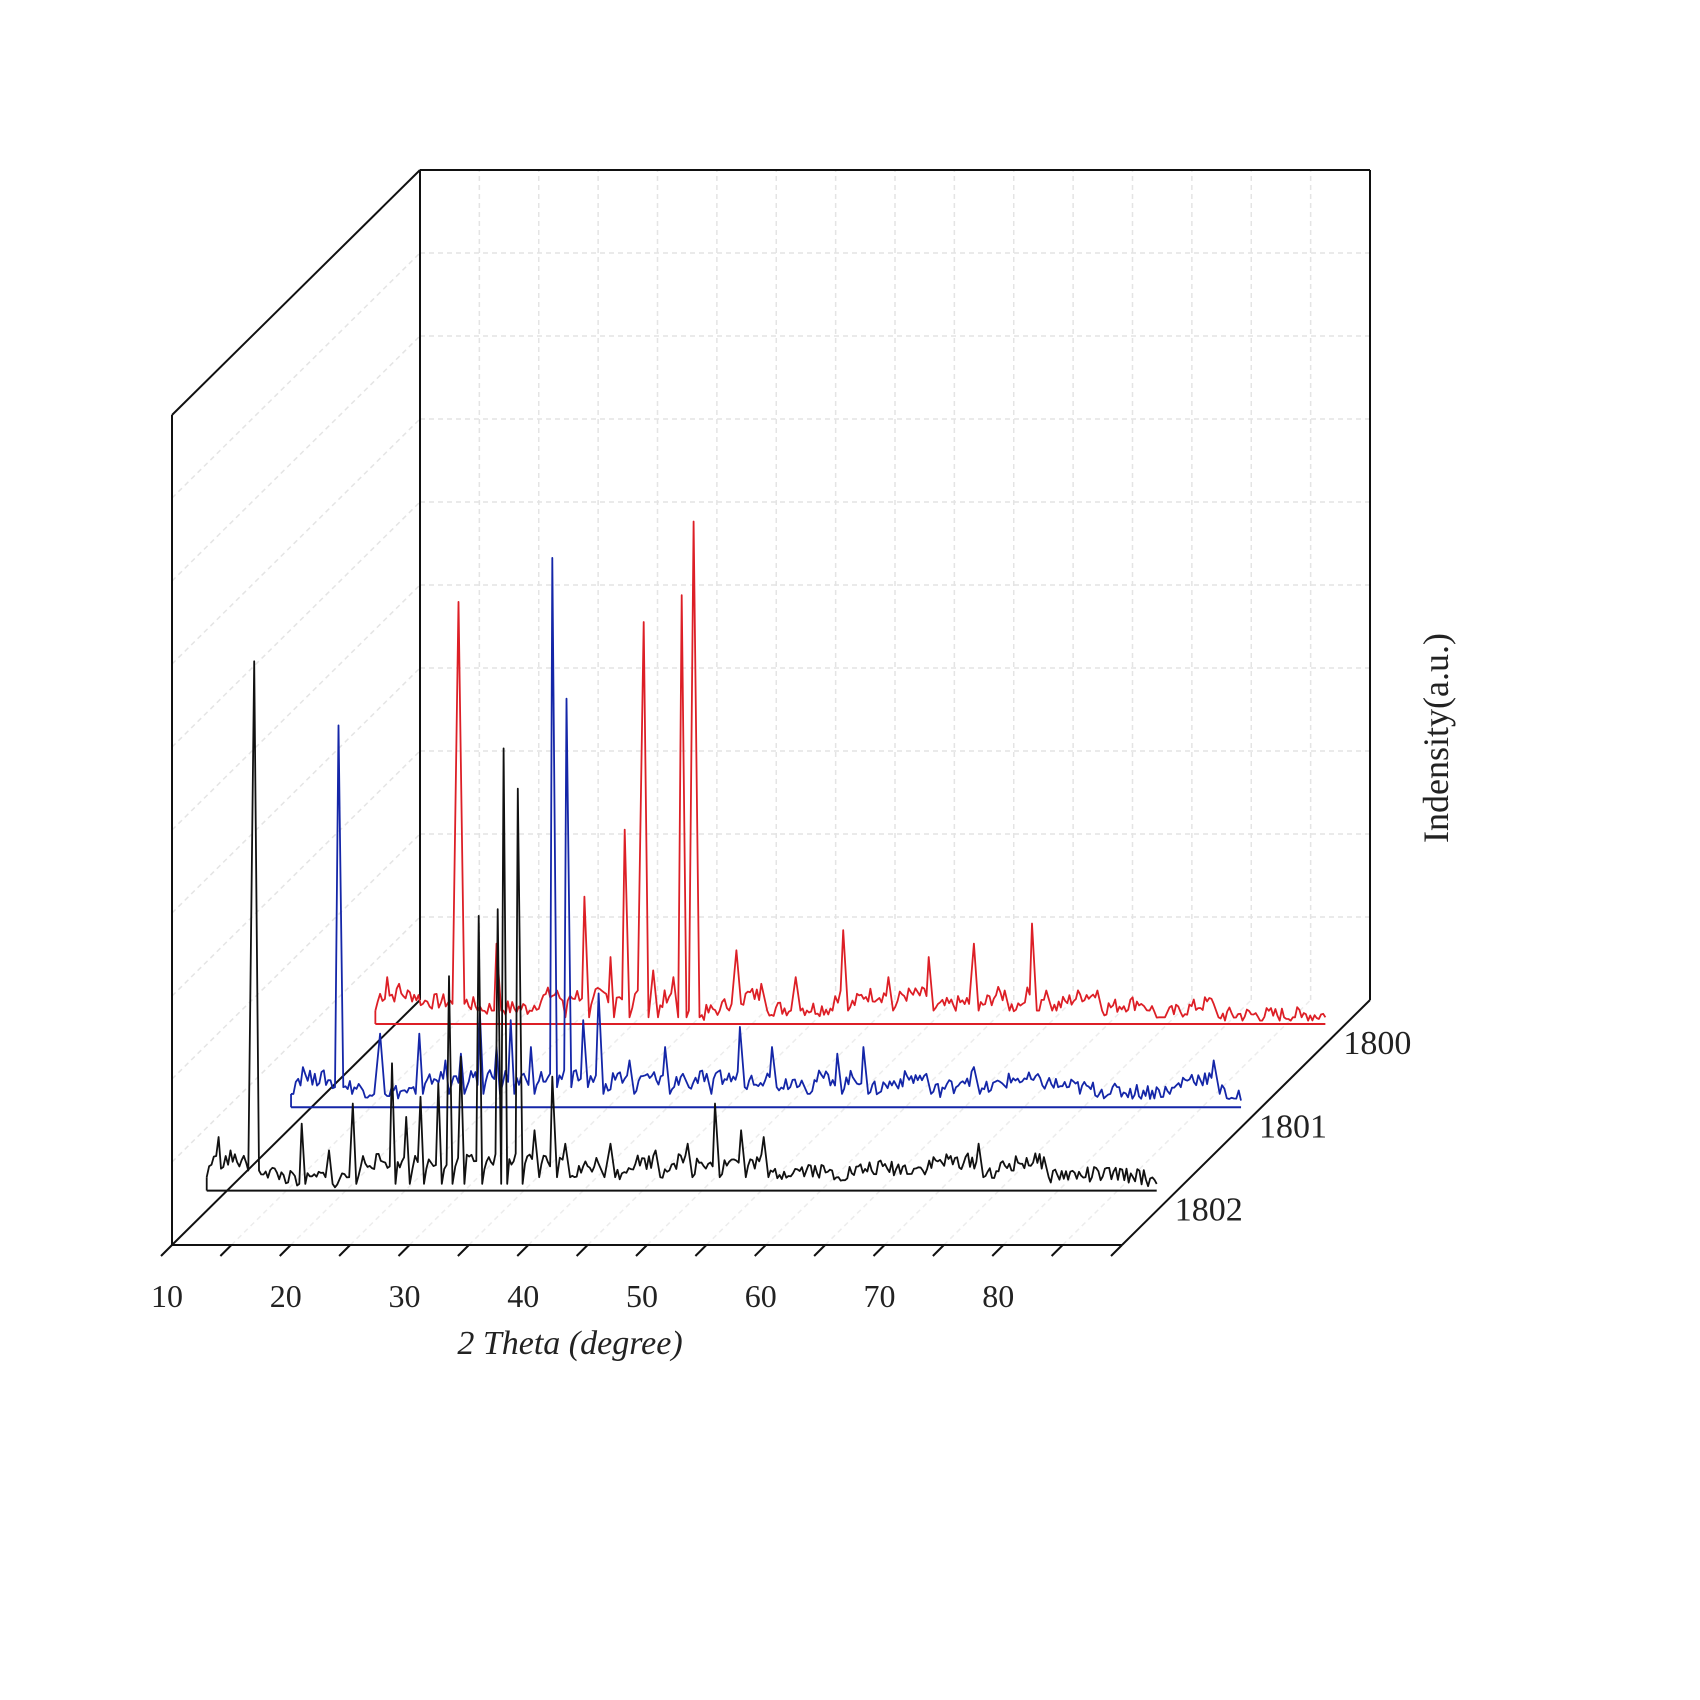 The image size is (1700, 1700). Describe the element at coordinates (1436, 738) in the screenshot. I see `y-axis-label: Indensity(a.u.)` at that location.